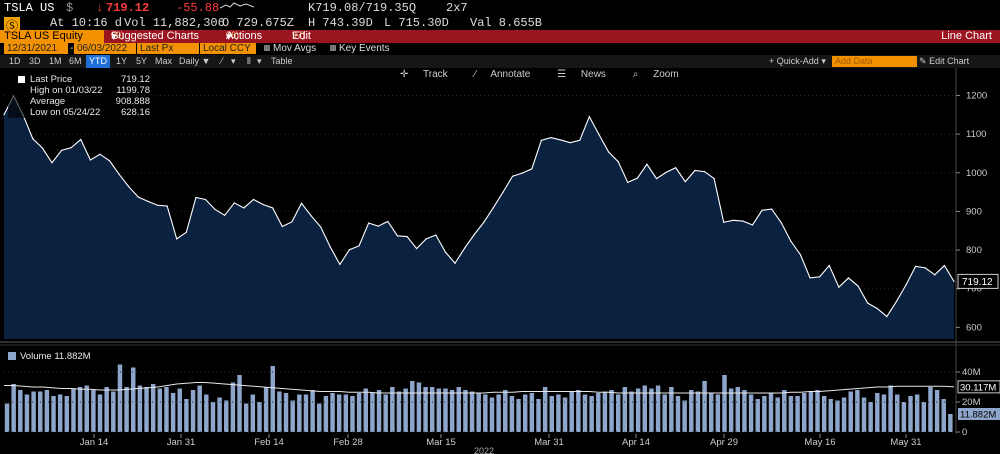  What do you see at coordinates (122, 61) in the screenshot?
I see `period-1y: 1Y` at bounding box center [122, 61].